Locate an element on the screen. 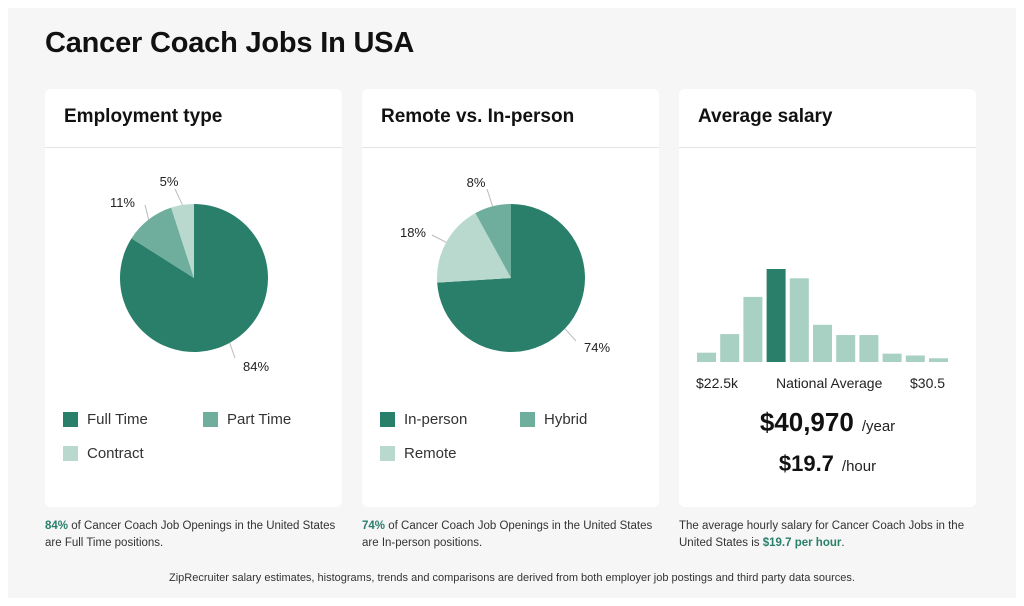 This screenshot has height=606, width=1024. national-average-label: National Average is located at coordinates (829, 383).